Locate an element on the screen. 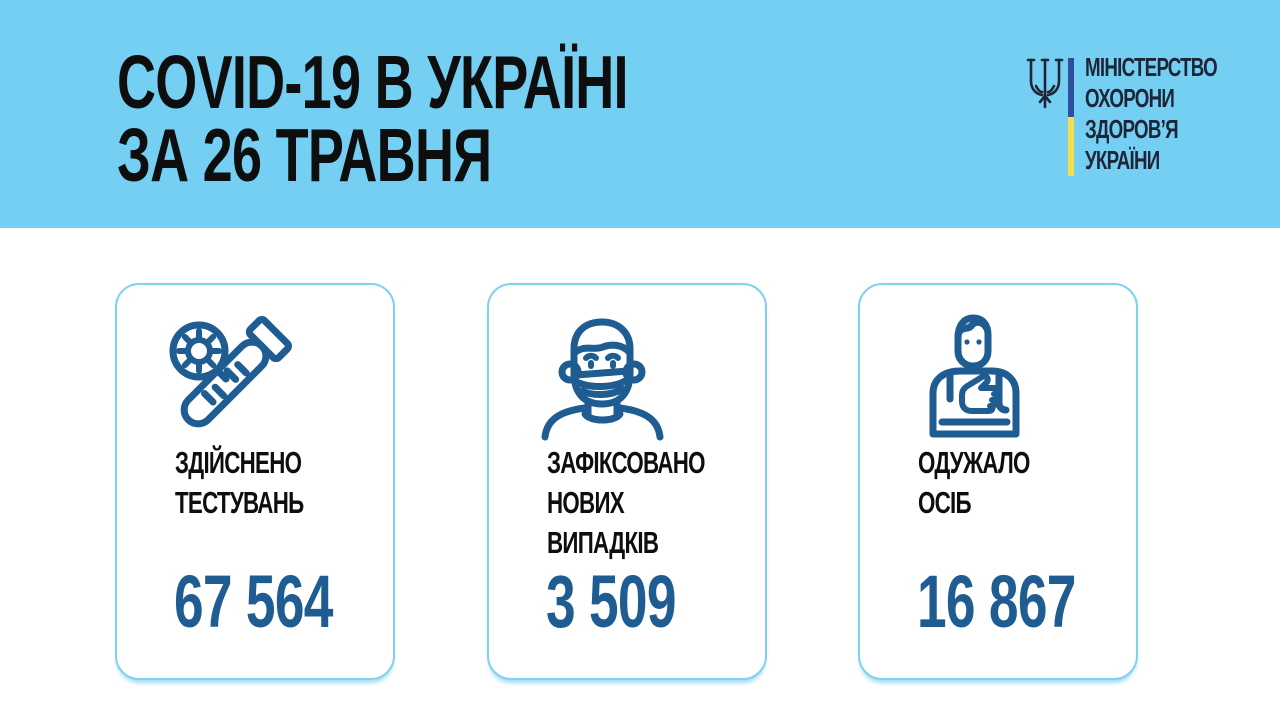 This screenshot has width=1280, height=720. card-label-new-cases: ЗАФІКСОВАНО НОВИХ ВИПАДКІВ is located at coordinates (656, 503).